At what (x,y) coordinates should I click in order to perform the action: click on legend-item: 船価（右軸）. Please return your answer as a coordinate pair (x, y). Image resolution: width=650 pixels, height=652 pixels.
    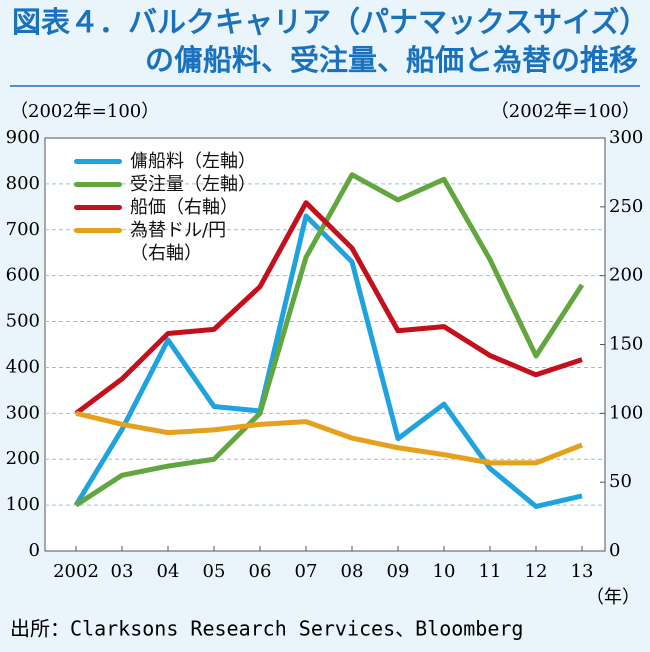
    Looking at the image, I should click on (182, 207).